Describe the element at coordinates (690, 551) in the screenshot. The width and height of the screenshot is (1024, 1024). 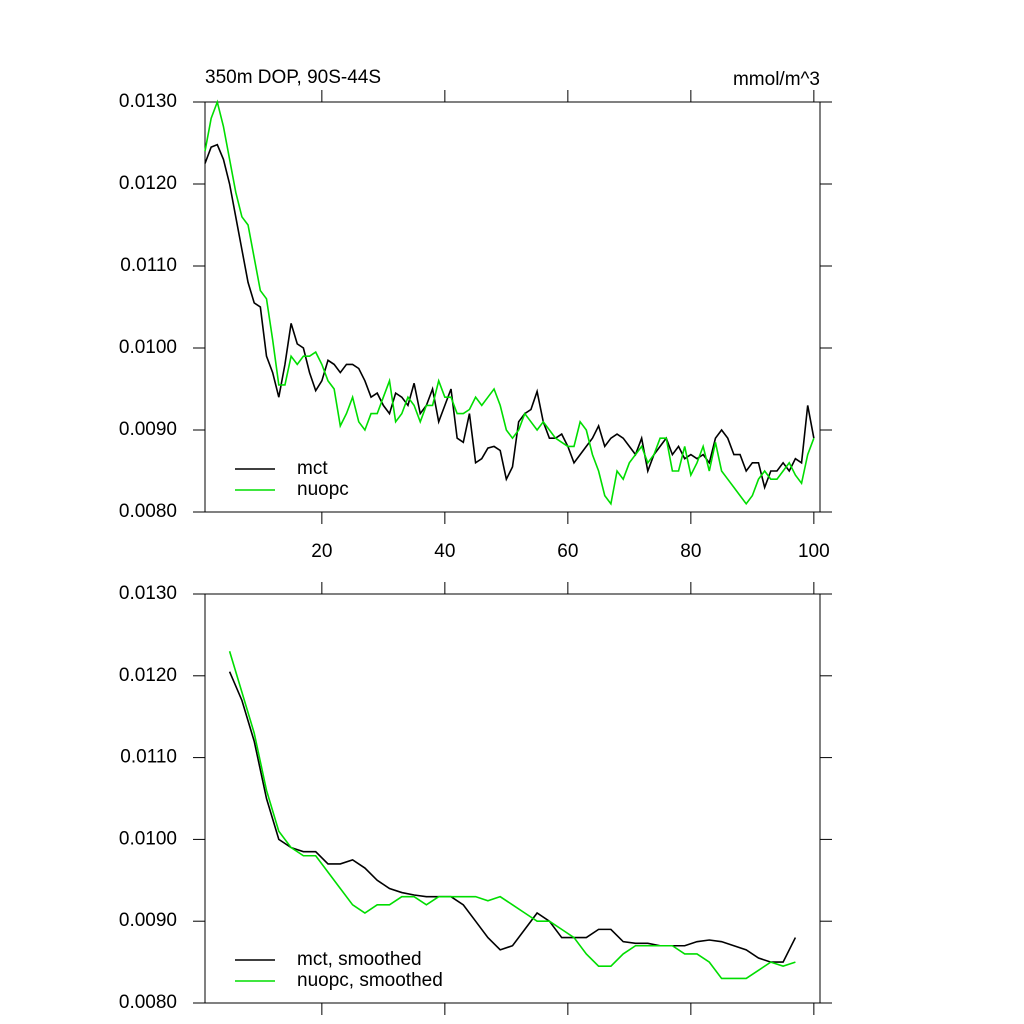
I see `x-tick-label: 80` at that location.